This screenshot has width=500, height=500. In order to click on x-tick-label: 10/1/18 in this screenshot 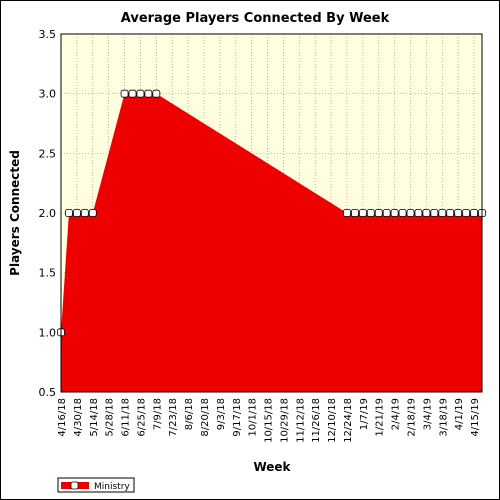, I will do `click(253, 417)`.